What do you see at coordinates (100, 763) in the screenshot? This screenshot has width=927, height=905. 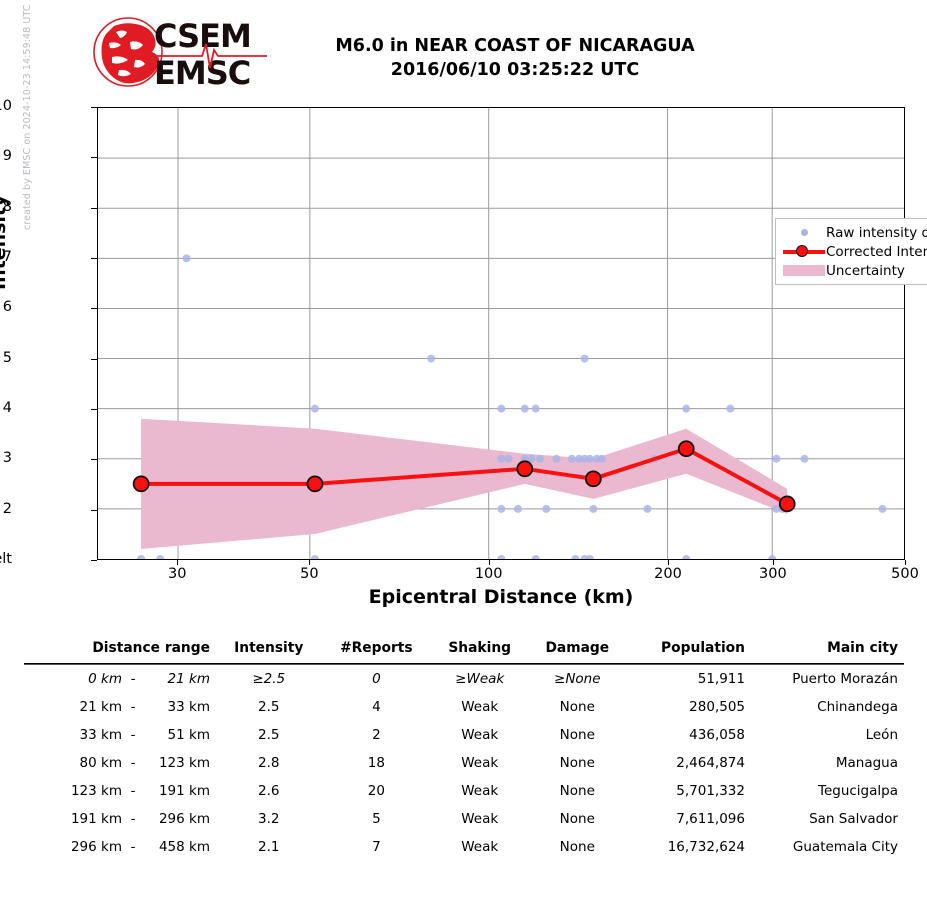 I see `cell-distance-low: 80 km` at bounding box center [100, 763].